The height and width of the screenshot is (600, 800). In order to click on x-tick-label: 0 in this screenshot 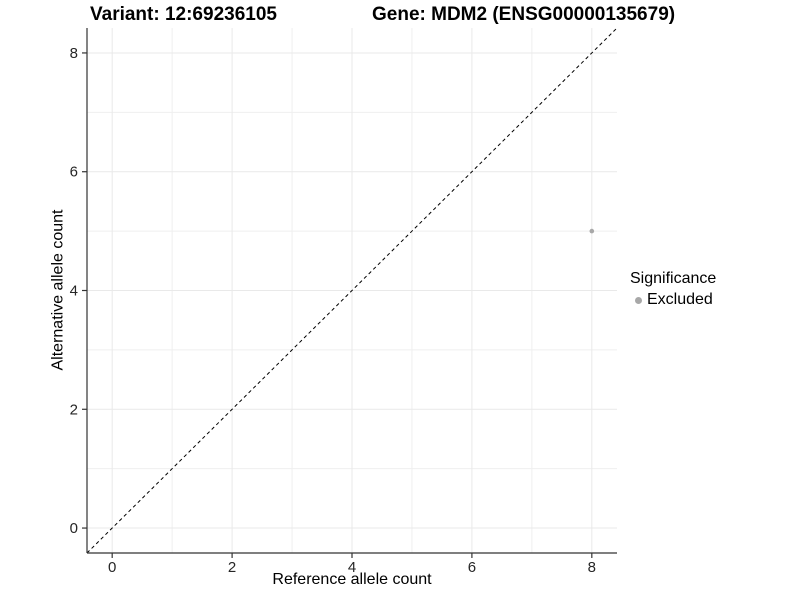, I will do `click(112, 567)`.